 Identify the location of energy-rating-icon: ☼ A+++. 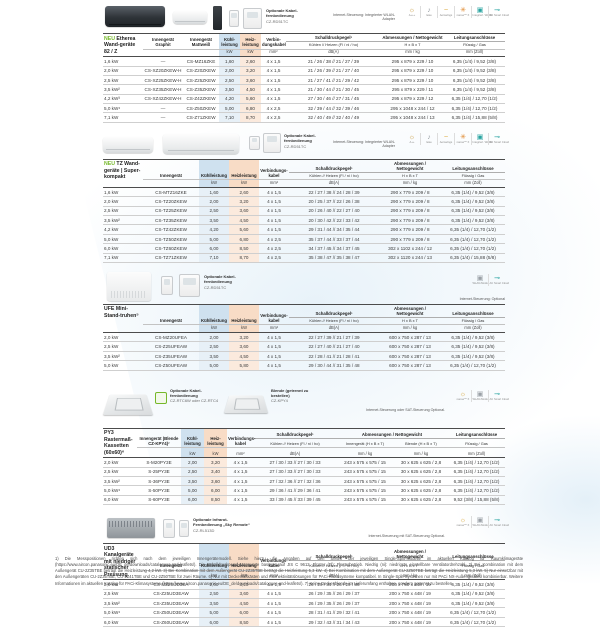
(412, 12).